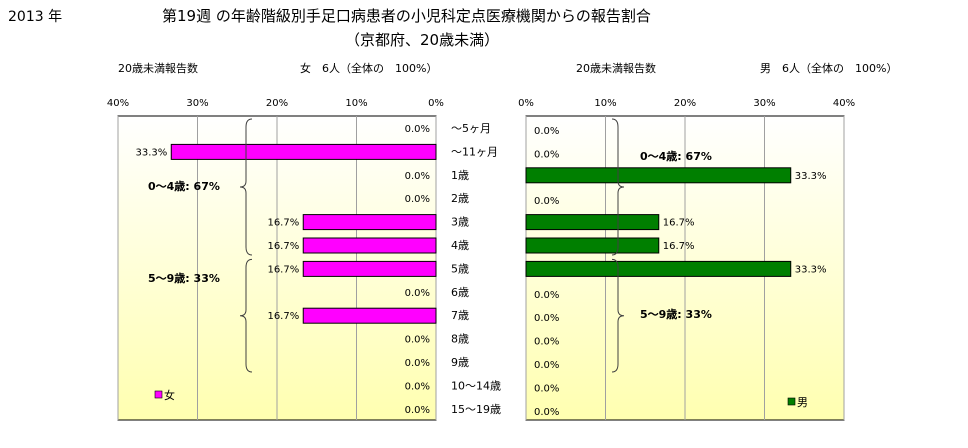 The image size is (968, 448). I want to click on age-category-label: 5歳, so click(460, 268).